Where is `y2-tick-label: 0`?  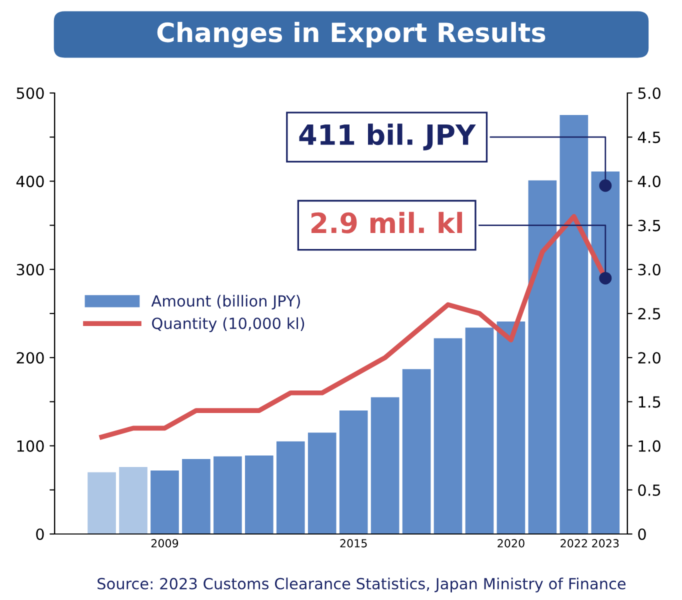
y2-tick-label: 0 is located at coordinates (642, 534).